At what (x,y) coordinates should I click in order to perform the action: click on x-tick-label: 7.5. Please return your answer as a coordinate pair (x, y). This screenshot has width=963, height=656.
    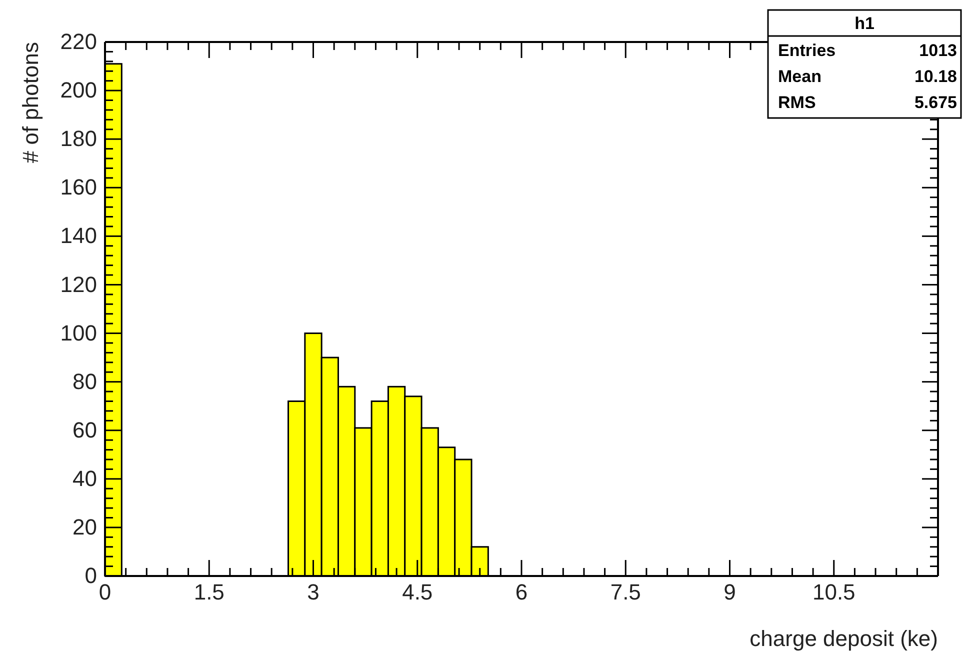
    Looking at the image, I should click on (625, 592).